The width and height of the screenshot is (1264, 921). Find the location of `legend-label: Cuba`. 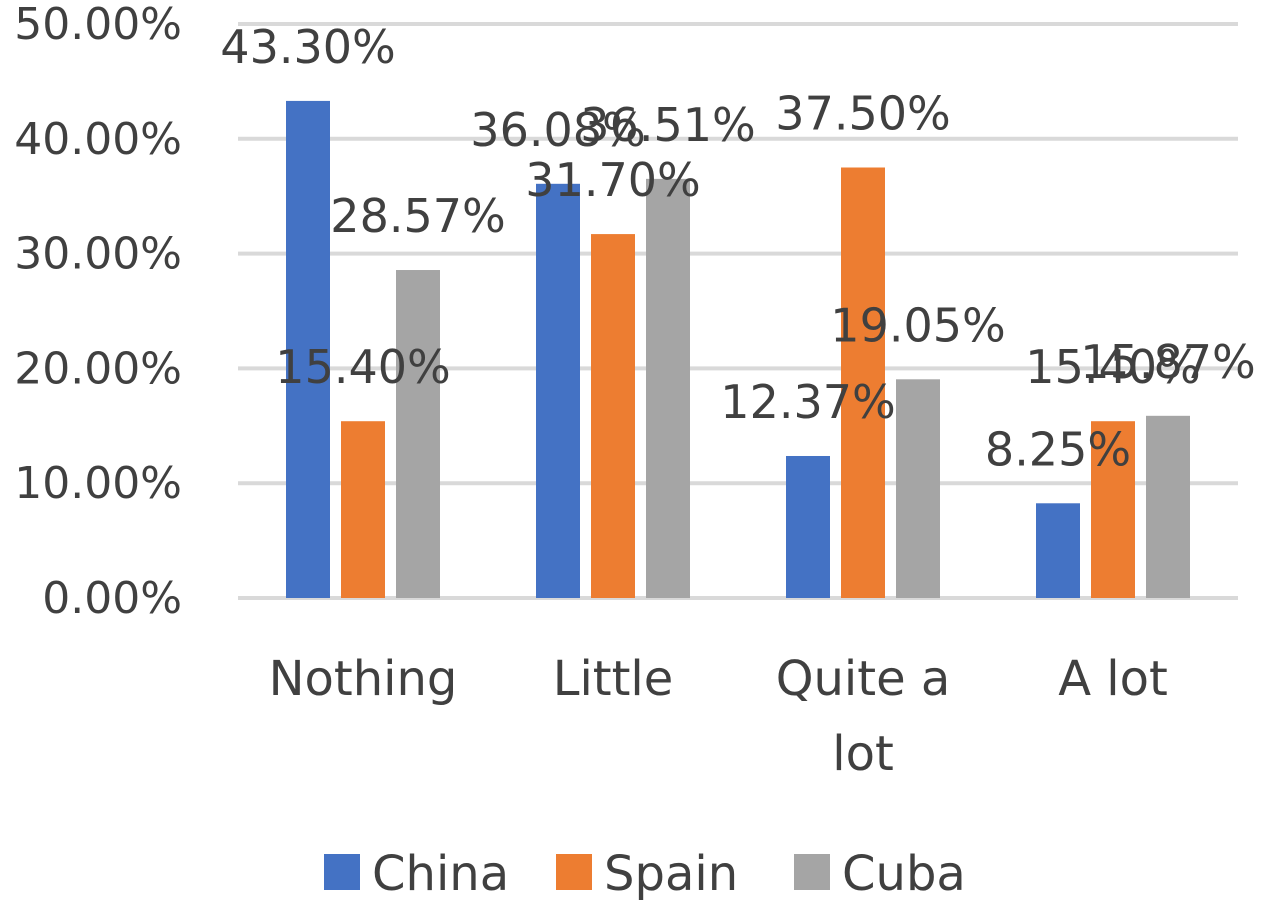

legend-label: Cuba is located at coordinates (904, 874).